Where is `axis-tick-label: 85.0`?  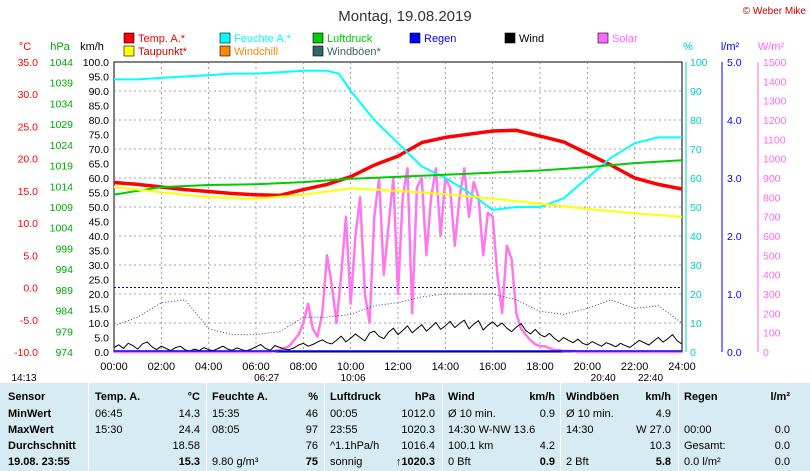
axis-tick-label: 85.0 is located at coordinates (99, 107).